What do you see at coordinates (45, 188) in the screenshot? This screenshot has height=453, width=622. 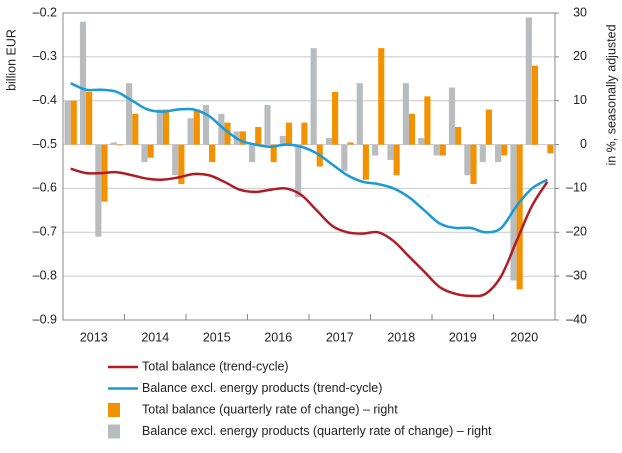 I see `y-tick-label: –0.6` at bounding box center [45, 188].